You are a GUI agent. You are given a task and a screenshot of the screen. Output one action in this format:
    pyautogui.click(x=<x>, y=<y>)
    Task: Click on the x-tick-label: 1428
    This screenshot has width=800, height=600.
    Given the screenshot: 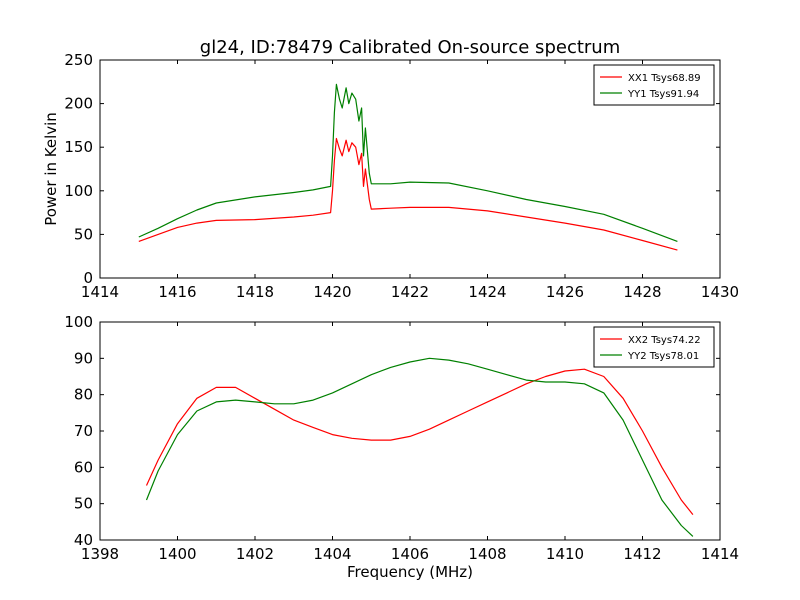 What is the action you would take?
    pyautogui.click(x=642, y=292)
    